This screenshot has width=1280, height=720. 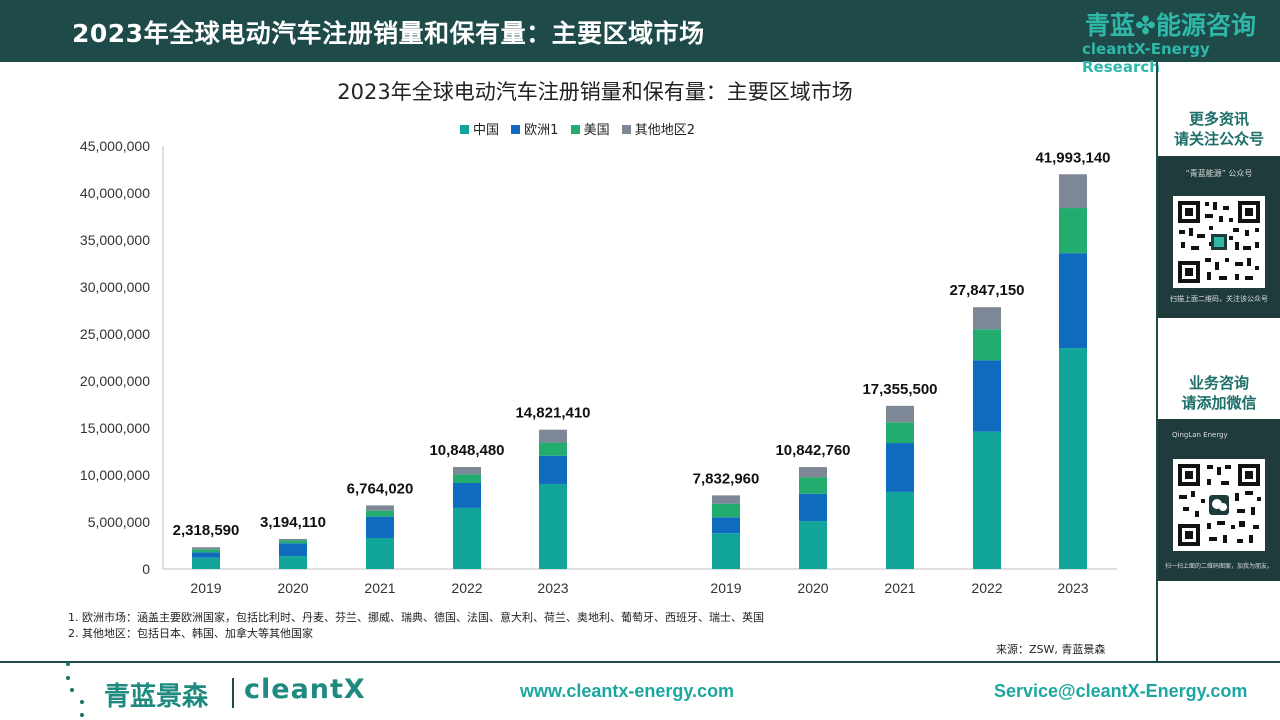 I want to click on footer-logo-cn: 青蓝景森, so click(x=156, y=697).